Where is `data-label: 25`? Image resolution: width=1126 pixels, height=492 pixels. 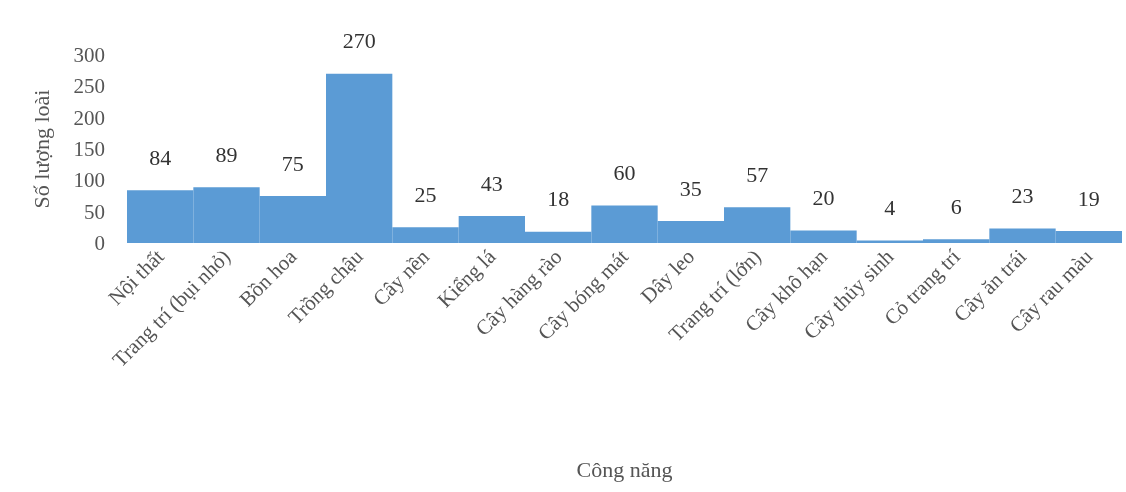
data-label: 25 is located at coordinates (425, 194).